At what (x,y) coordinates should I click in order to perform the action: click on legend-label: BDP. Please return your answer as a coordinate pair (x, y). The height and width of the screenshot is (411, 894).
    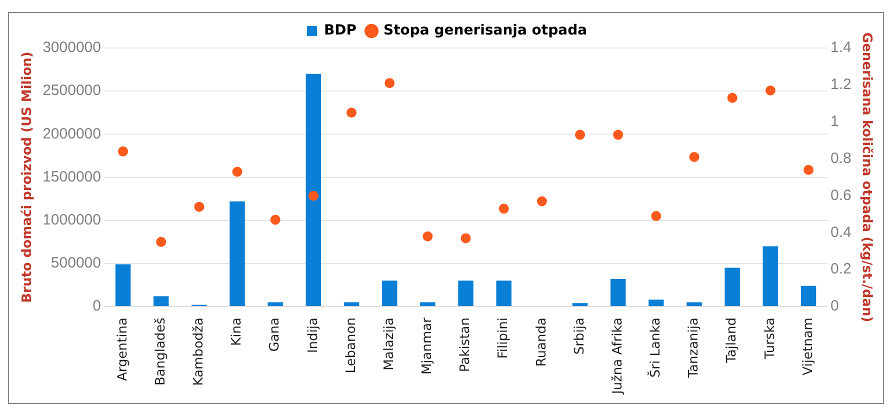
    Looking at the image, I should click on (340, 30).